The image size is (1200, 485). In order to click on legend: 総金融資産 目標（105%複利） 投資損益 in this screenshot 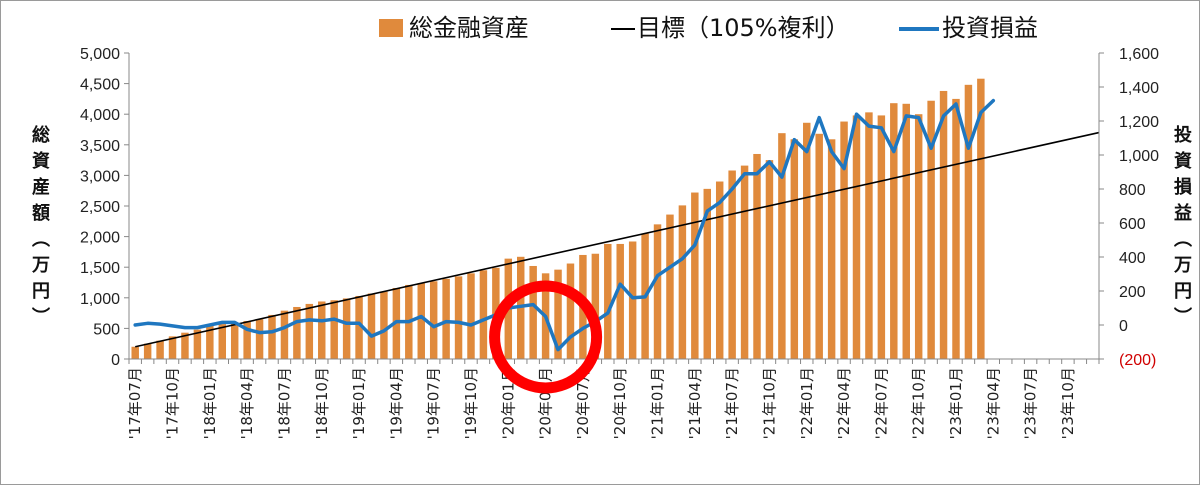, I will do `click(708, 28)`.